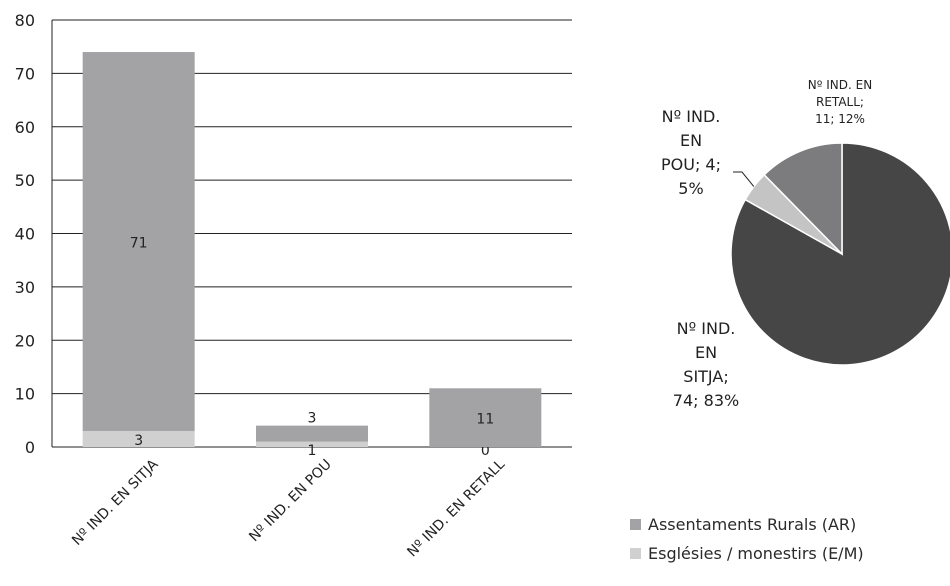 This screenshot has width=950, height=586. Describe the element at coordinates (705, 376) in the screenshot. I see `pie-label-line: SITJA;` at that location.